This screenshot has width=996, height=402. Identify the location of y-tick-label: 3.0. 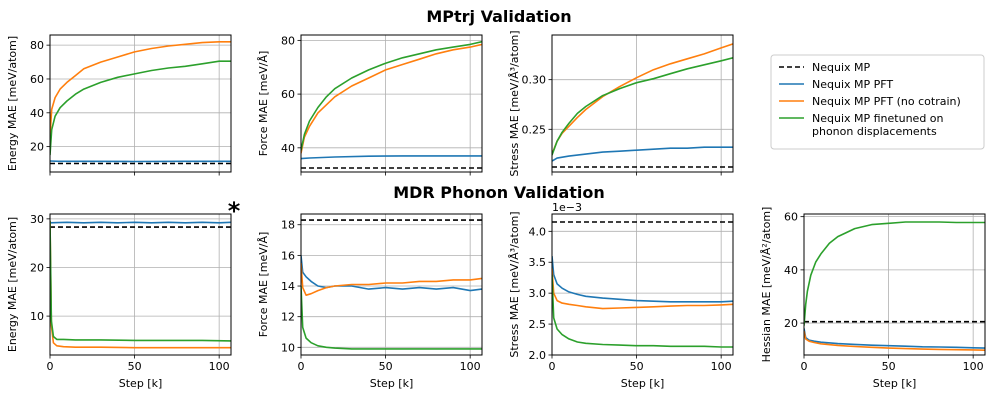
(538, 293).